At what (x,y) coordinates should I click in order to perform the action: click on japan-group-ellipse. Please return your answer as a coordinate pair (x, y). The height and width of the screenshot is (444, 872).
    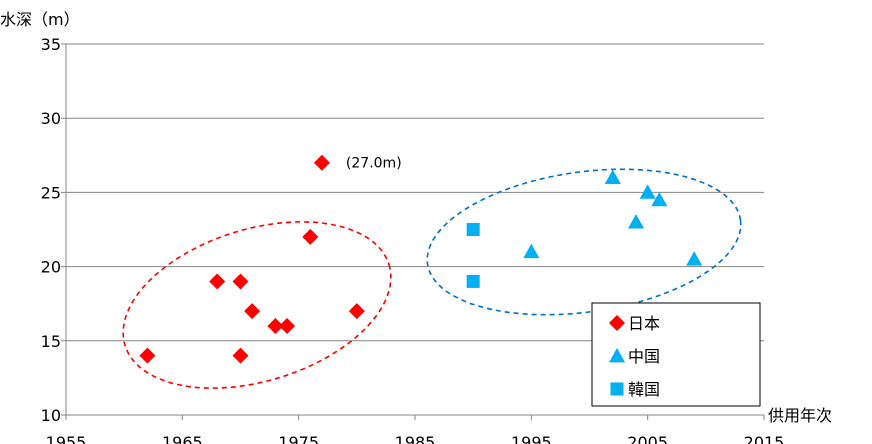
    Looking at the image, I should click on (257, 305).